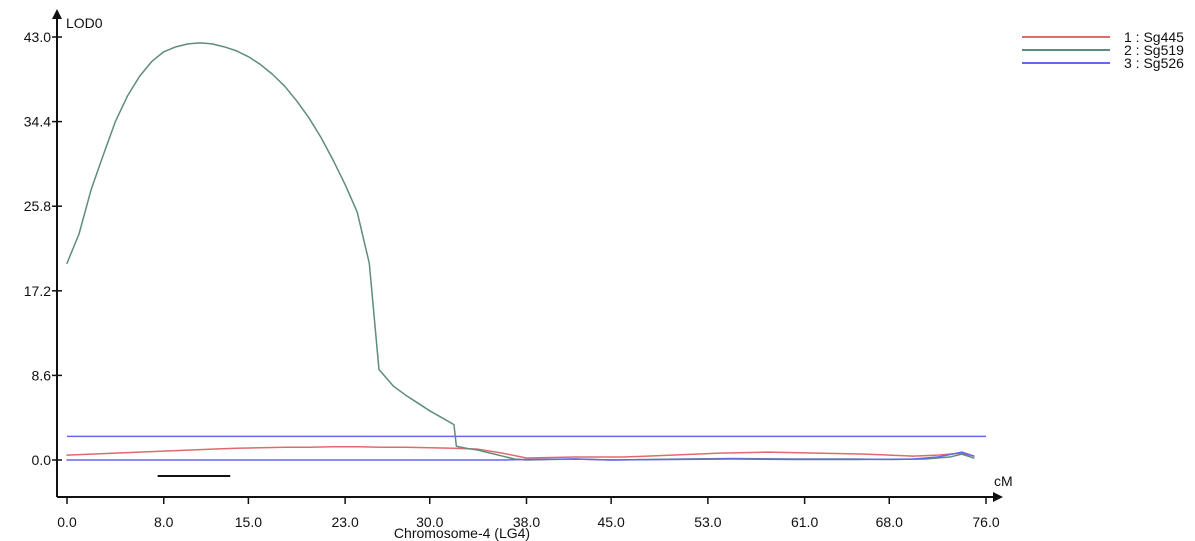 The image size is (1195, 541). I want to click on series-1-line, so click(520, 452).